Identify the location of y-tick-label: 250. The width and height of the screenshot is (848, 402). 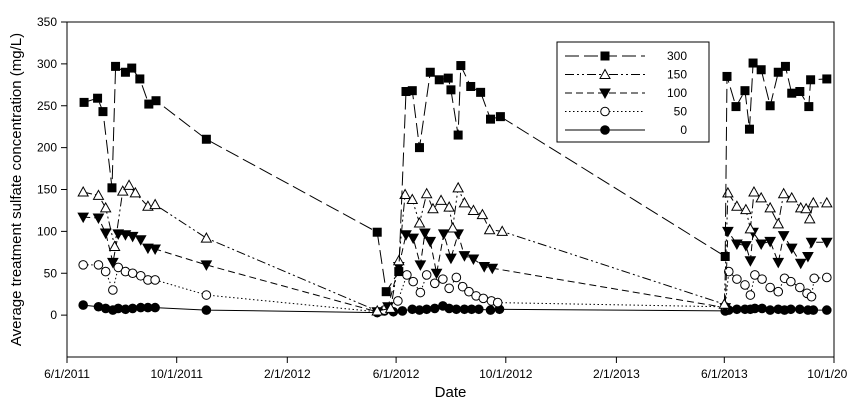
(47, 106).